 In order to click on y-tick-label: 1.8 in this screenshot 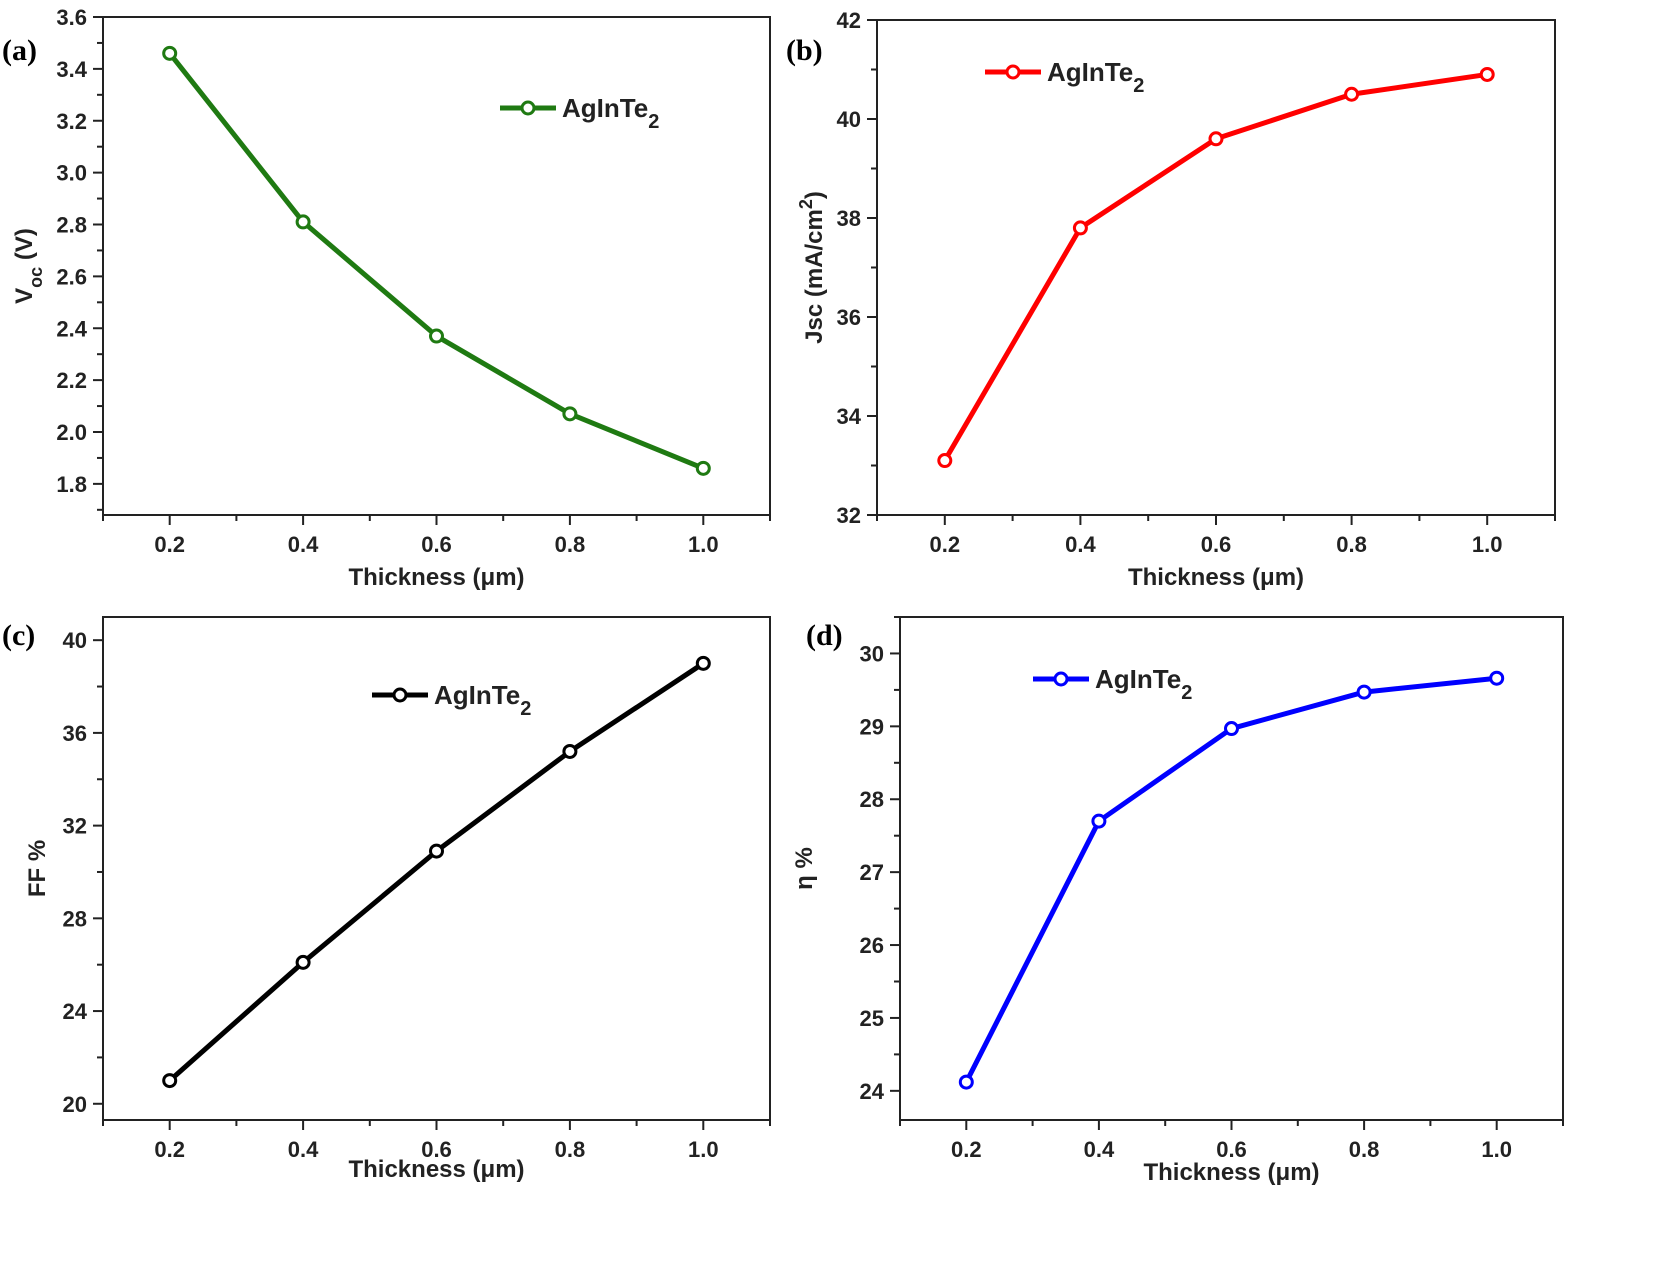, I will do `click(71, 484)`.